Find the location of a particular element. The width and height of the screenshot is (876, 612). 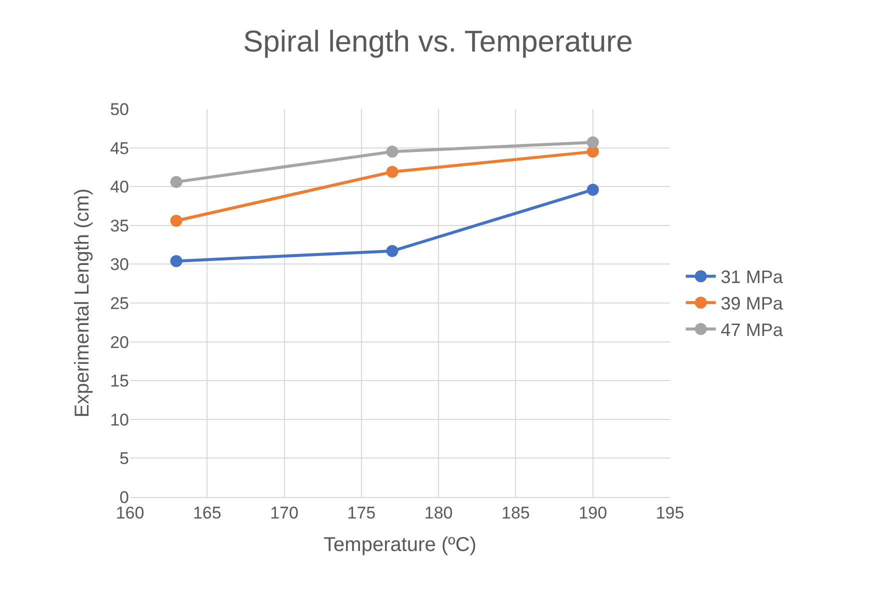

x-tick-label: 175 is located at coordinates (361, 512).